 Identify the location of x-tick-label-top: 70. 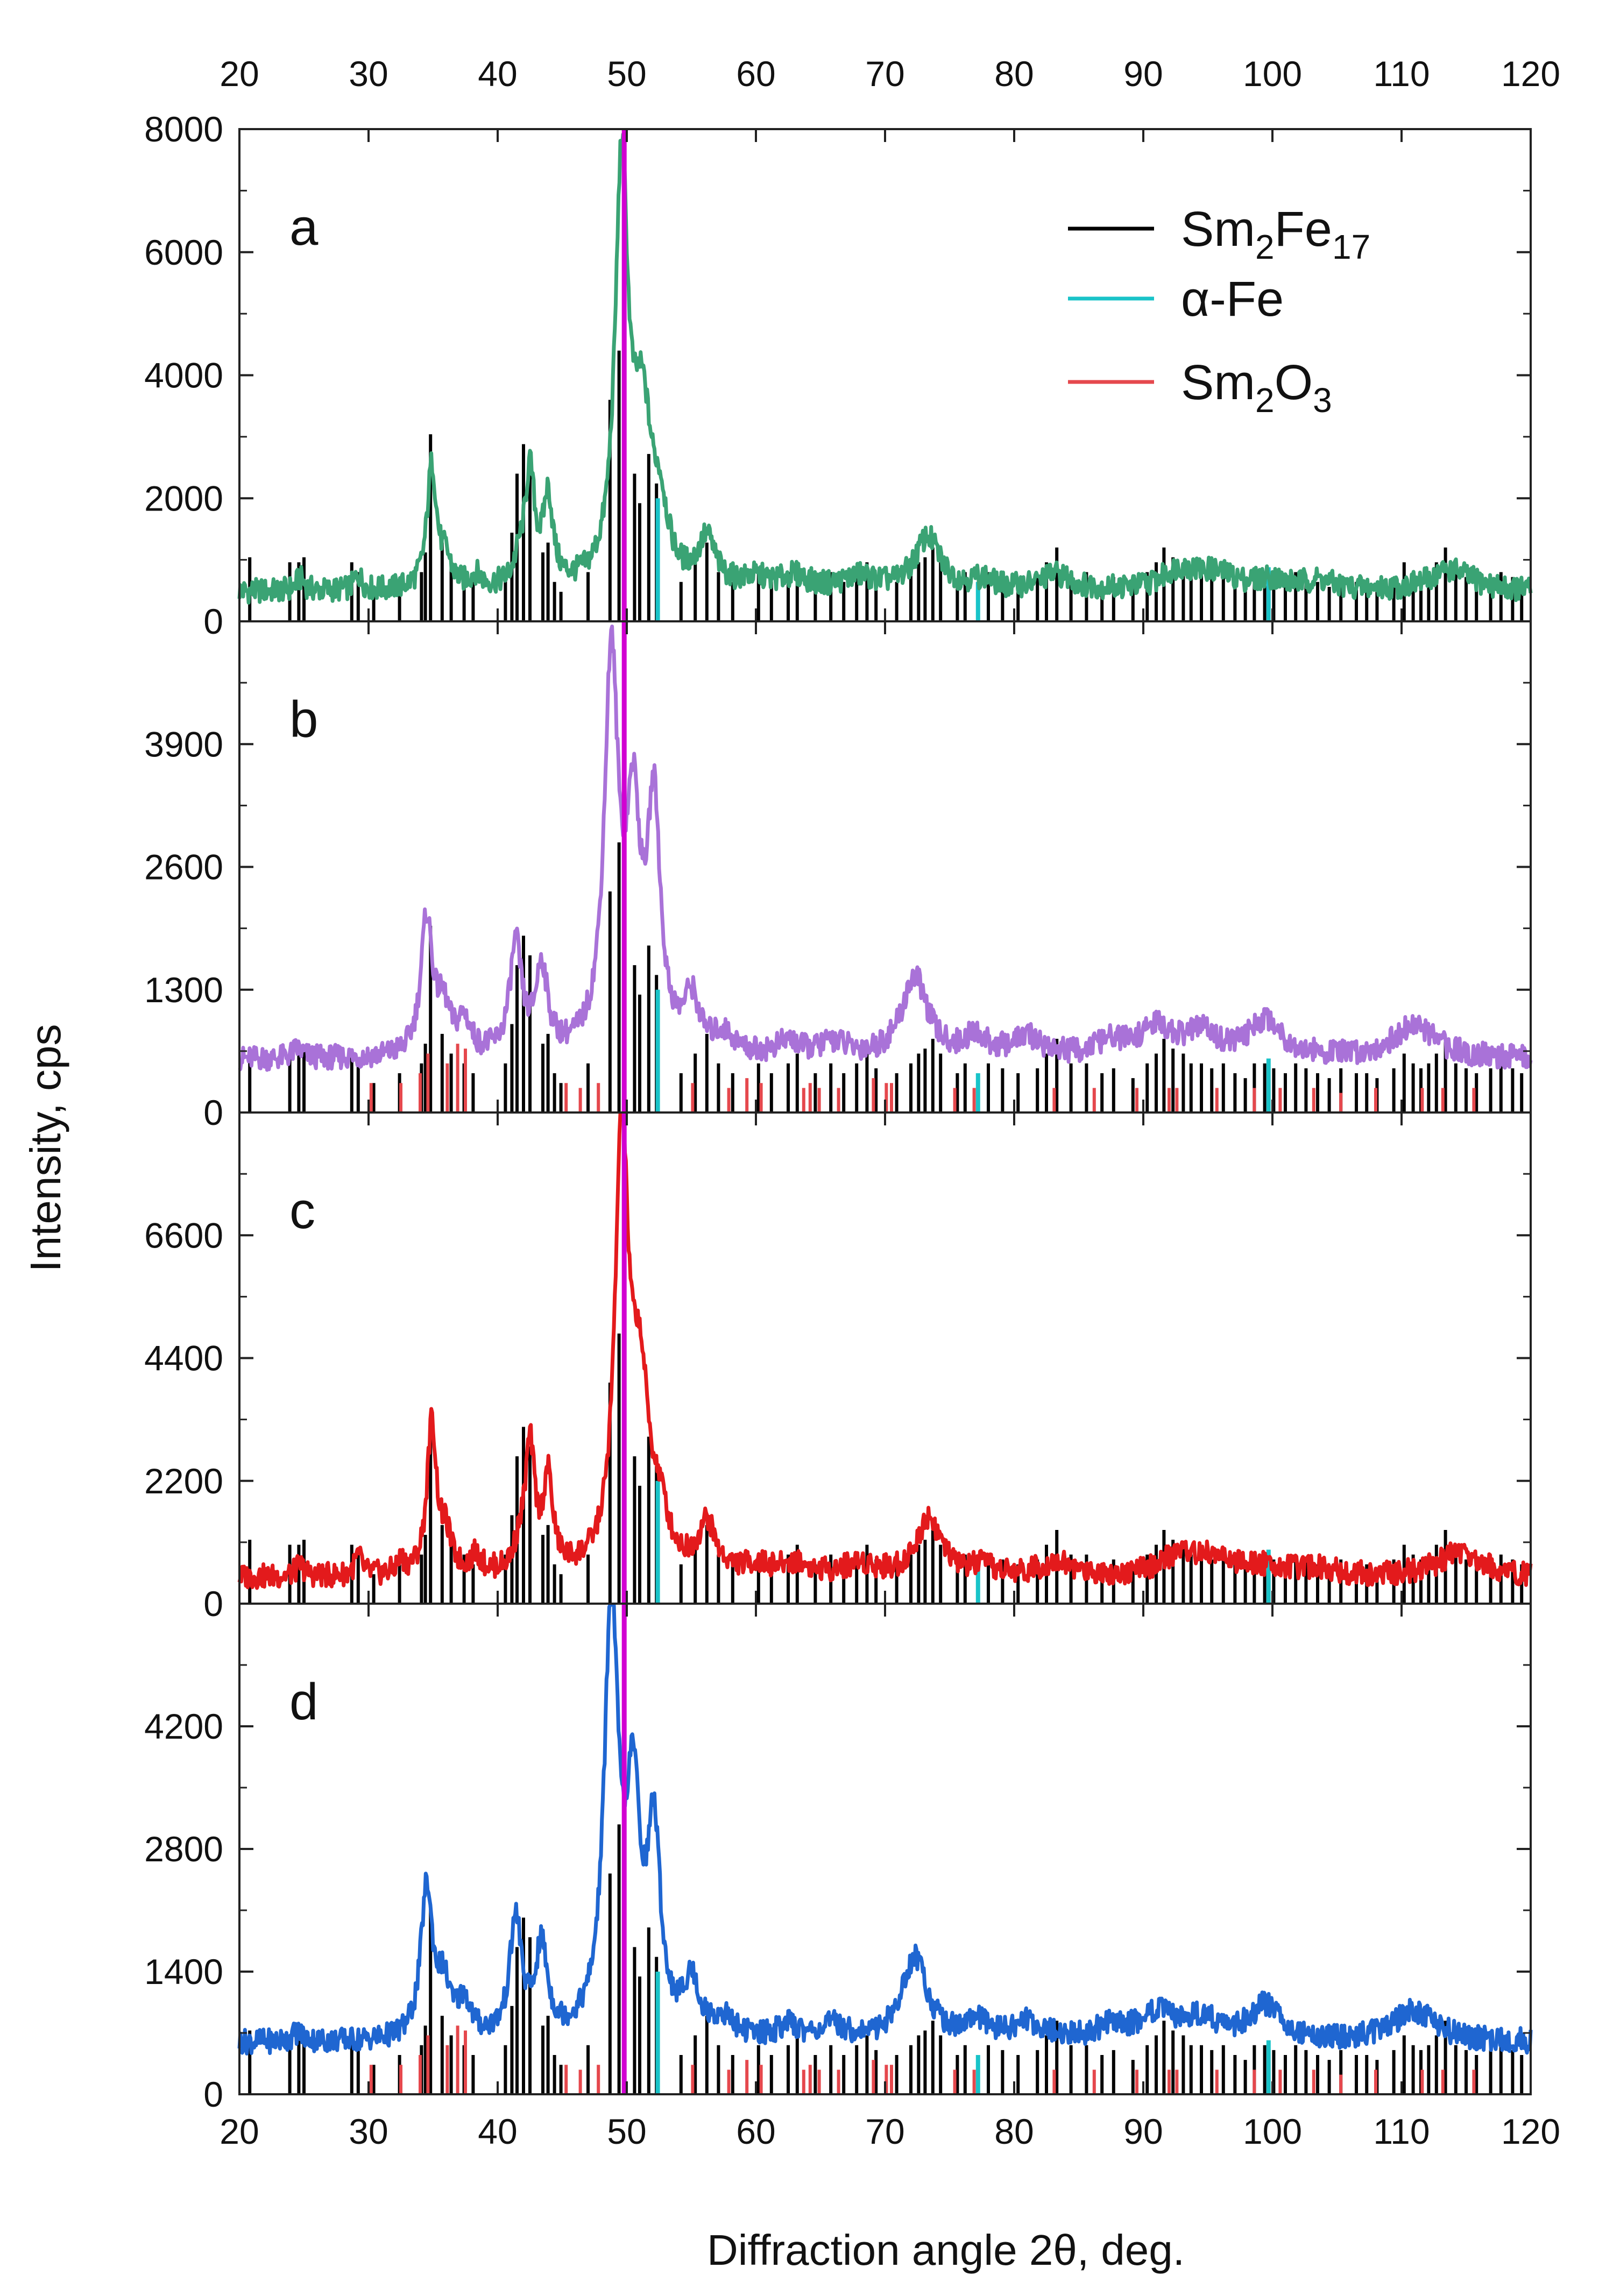
(884, 74).